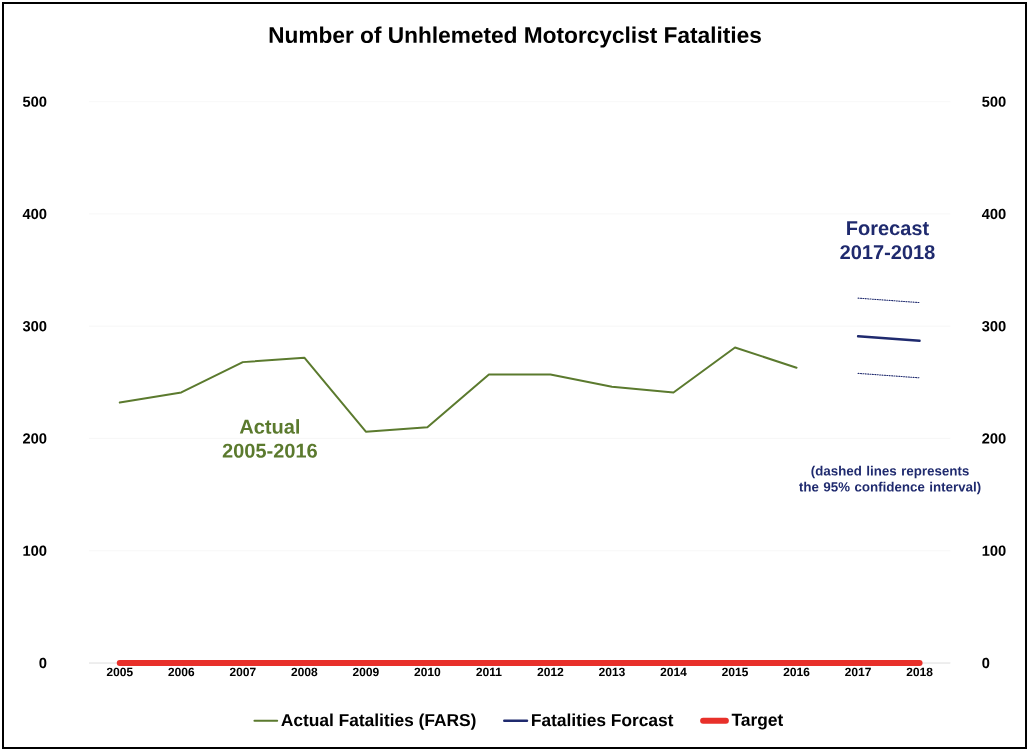 The width and height of the screenshot is (1029, 751). What do you see at coordinates (858, 672) in the screenshot?
I see `x-tick-label: 2017` at bounding box center [858, 672].